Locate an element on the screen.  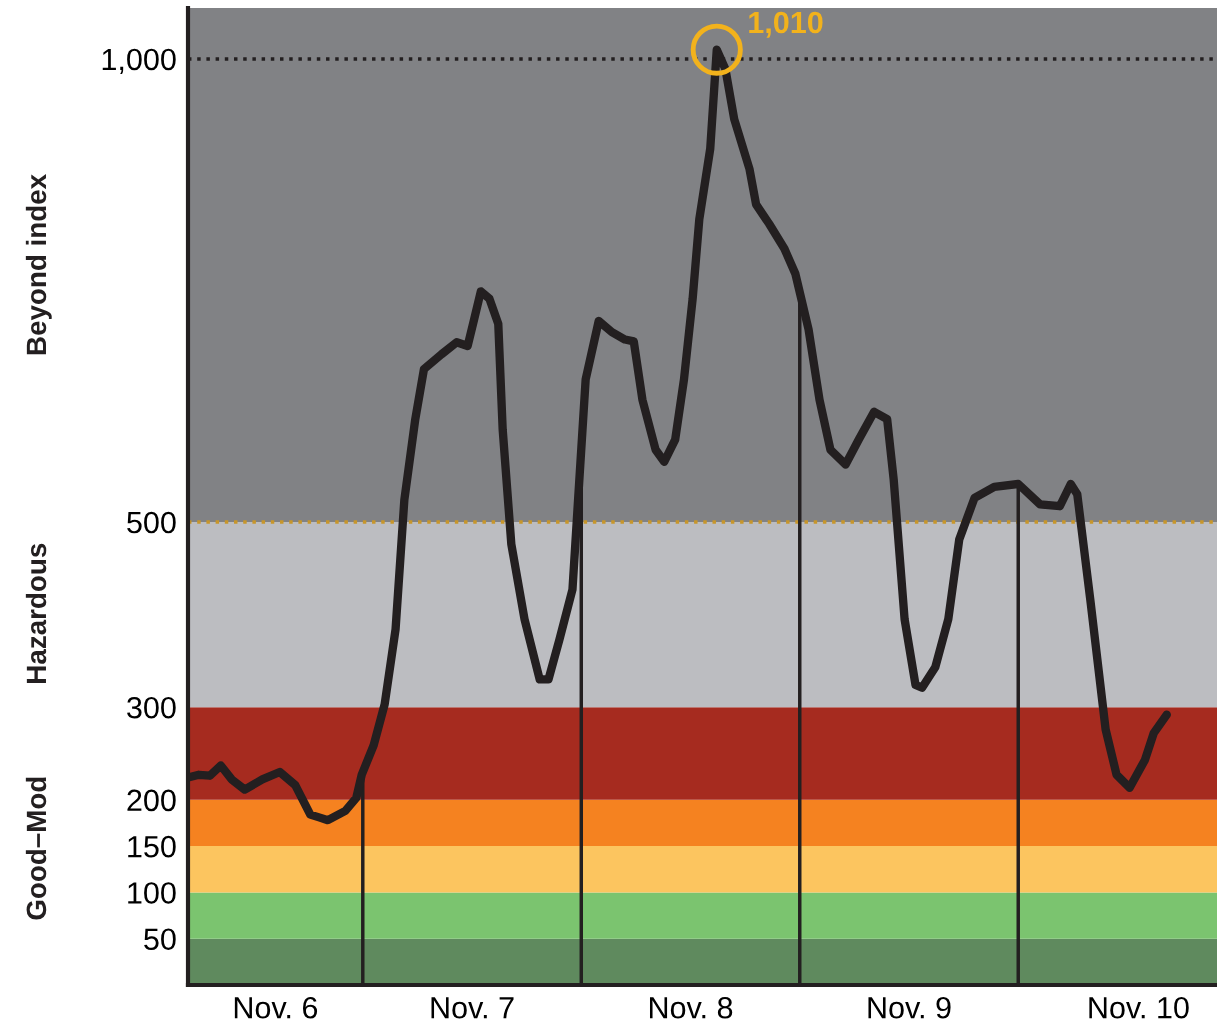
y-tick-label: 1,000 is located at coordinates (139, 61).